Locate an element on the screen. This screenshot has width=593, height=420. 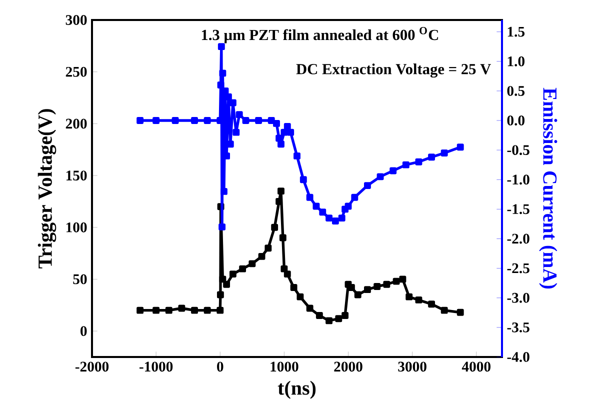
annotation: DC Extraction Voltage = 25 V is located at coordinates (393, 71).